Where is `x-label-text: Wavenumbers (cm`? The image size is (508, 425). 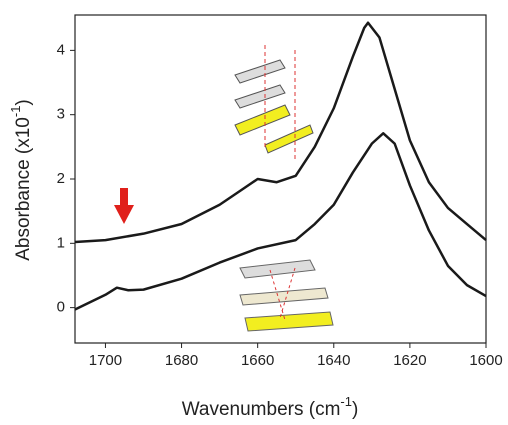 x-label-text: Wavenumbers (cm is located at coordinates (261, 409).